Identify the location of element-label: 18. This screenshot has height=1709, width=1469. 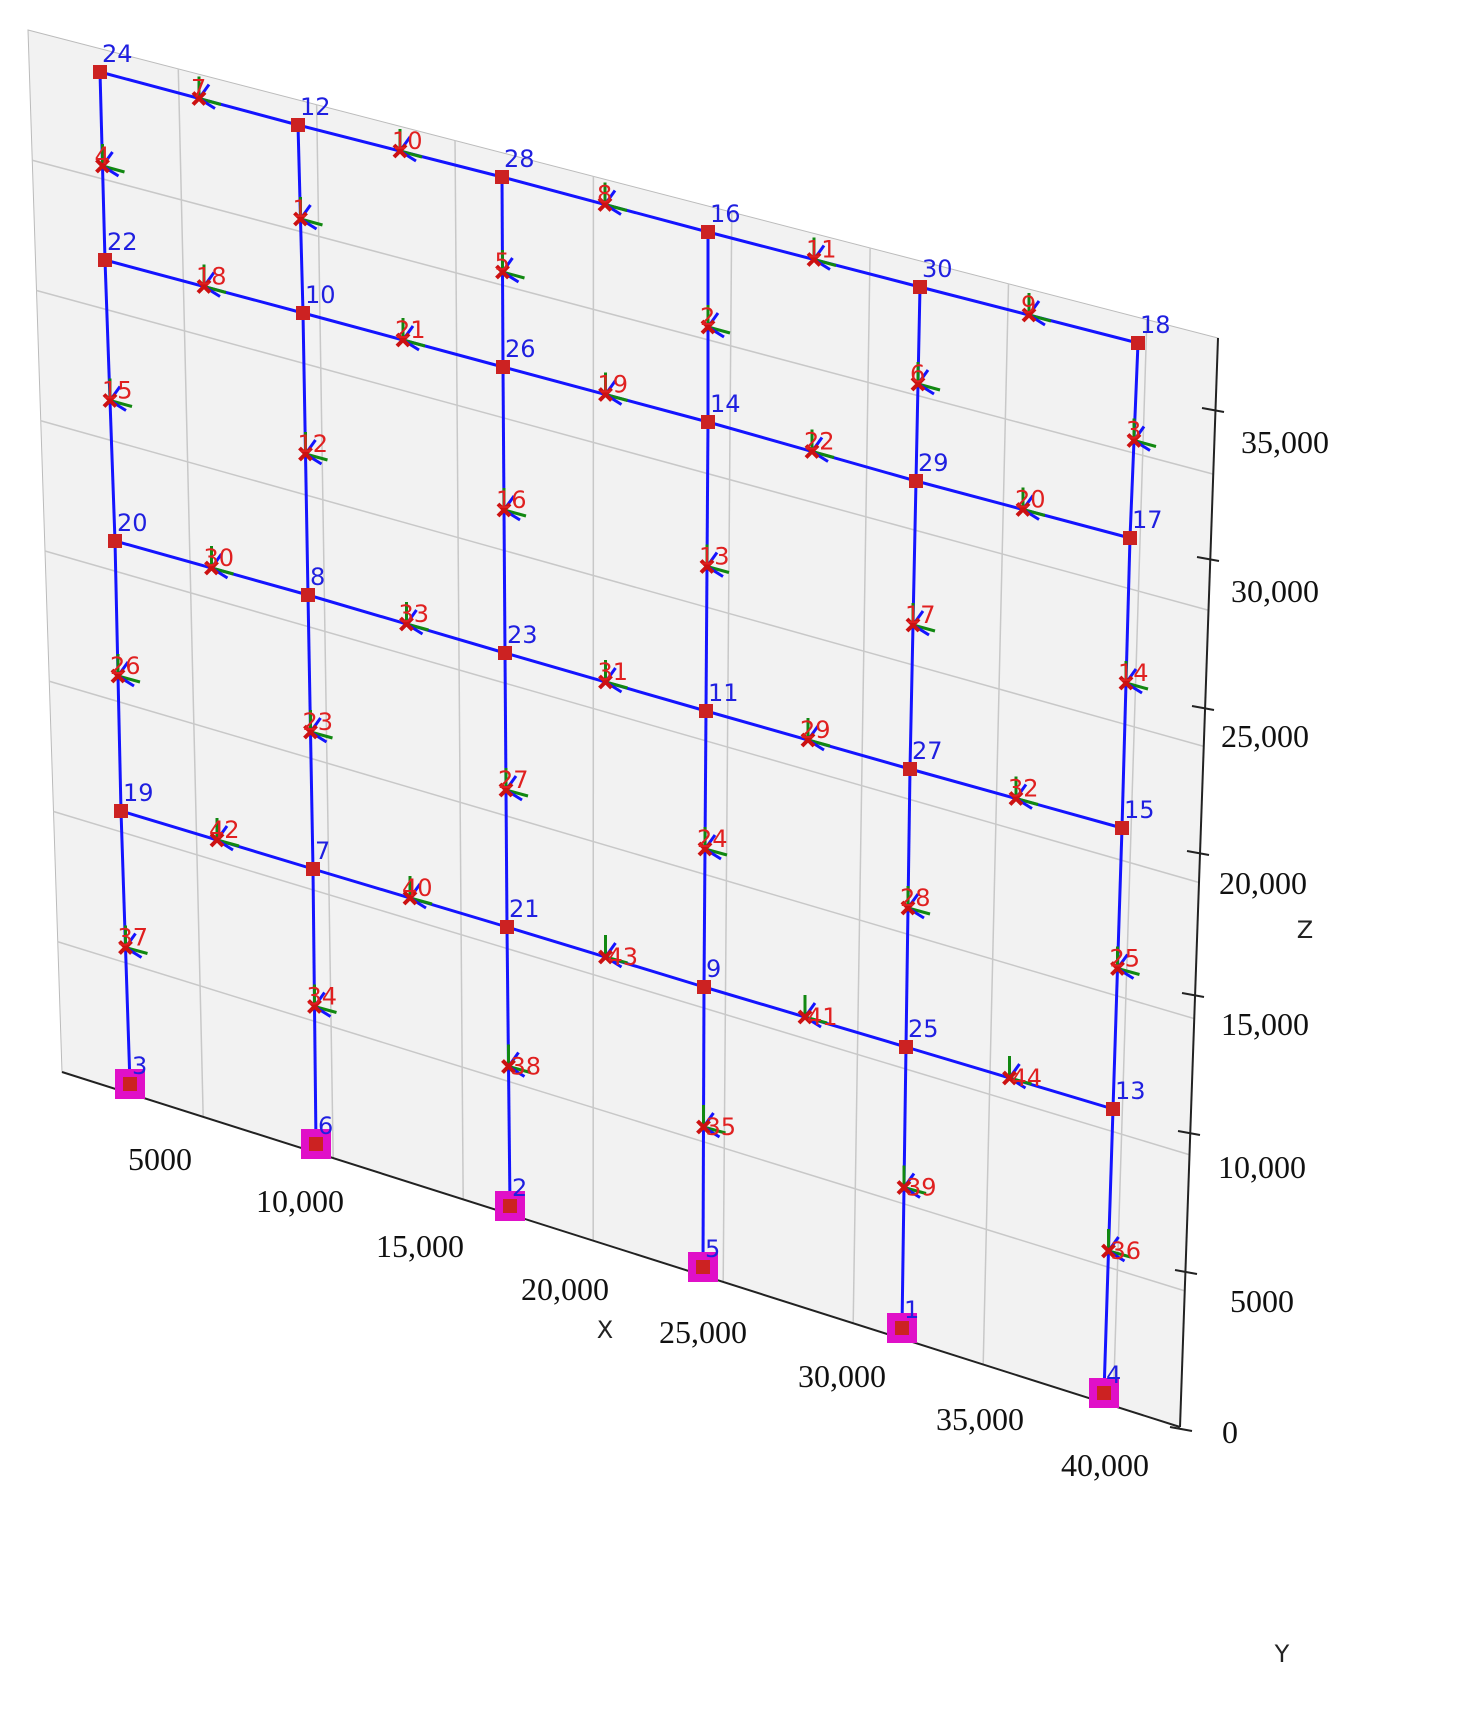
(211, 277).